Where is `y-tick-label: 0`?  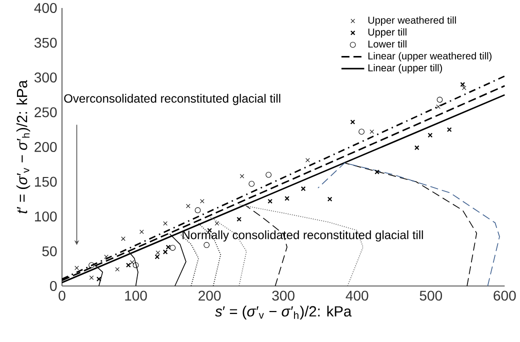
y-tick-label: 0 is located at coordinates (53, 286).